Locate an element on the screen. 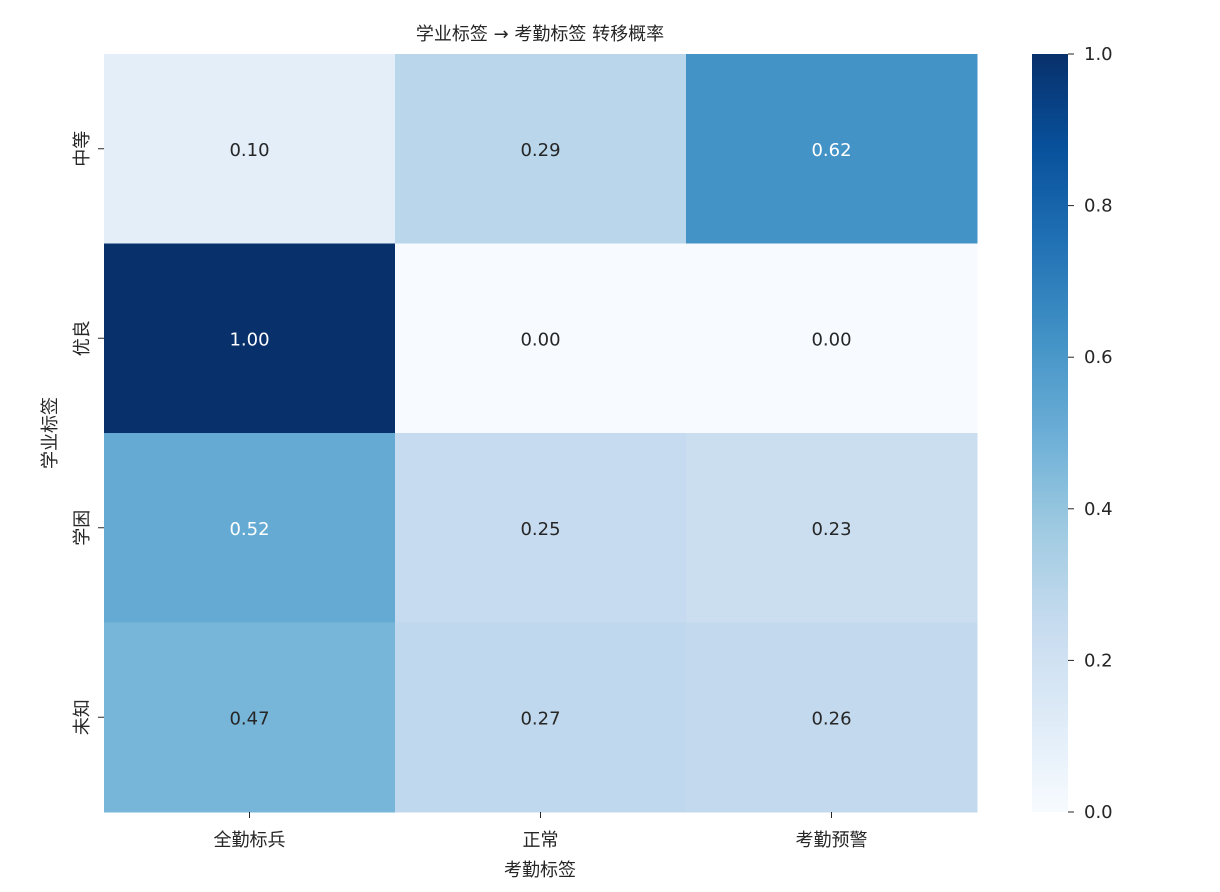 The height and width of the screenshot is (892, 1220). colorbar-tick-label: 0.2 is located at coordinates (1098, 660).